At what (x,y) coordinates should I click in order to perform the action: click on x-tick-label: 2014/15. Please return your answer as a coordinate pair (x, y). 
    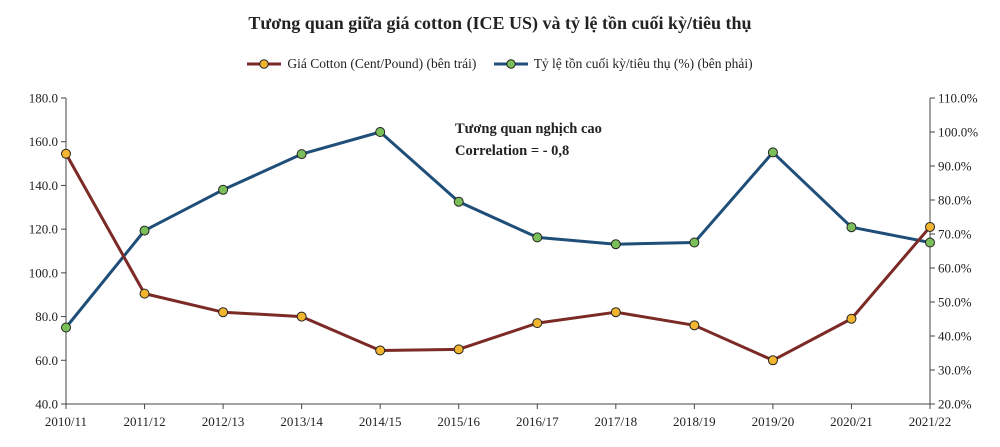
    Looking at the image, I should click on (380, 421).